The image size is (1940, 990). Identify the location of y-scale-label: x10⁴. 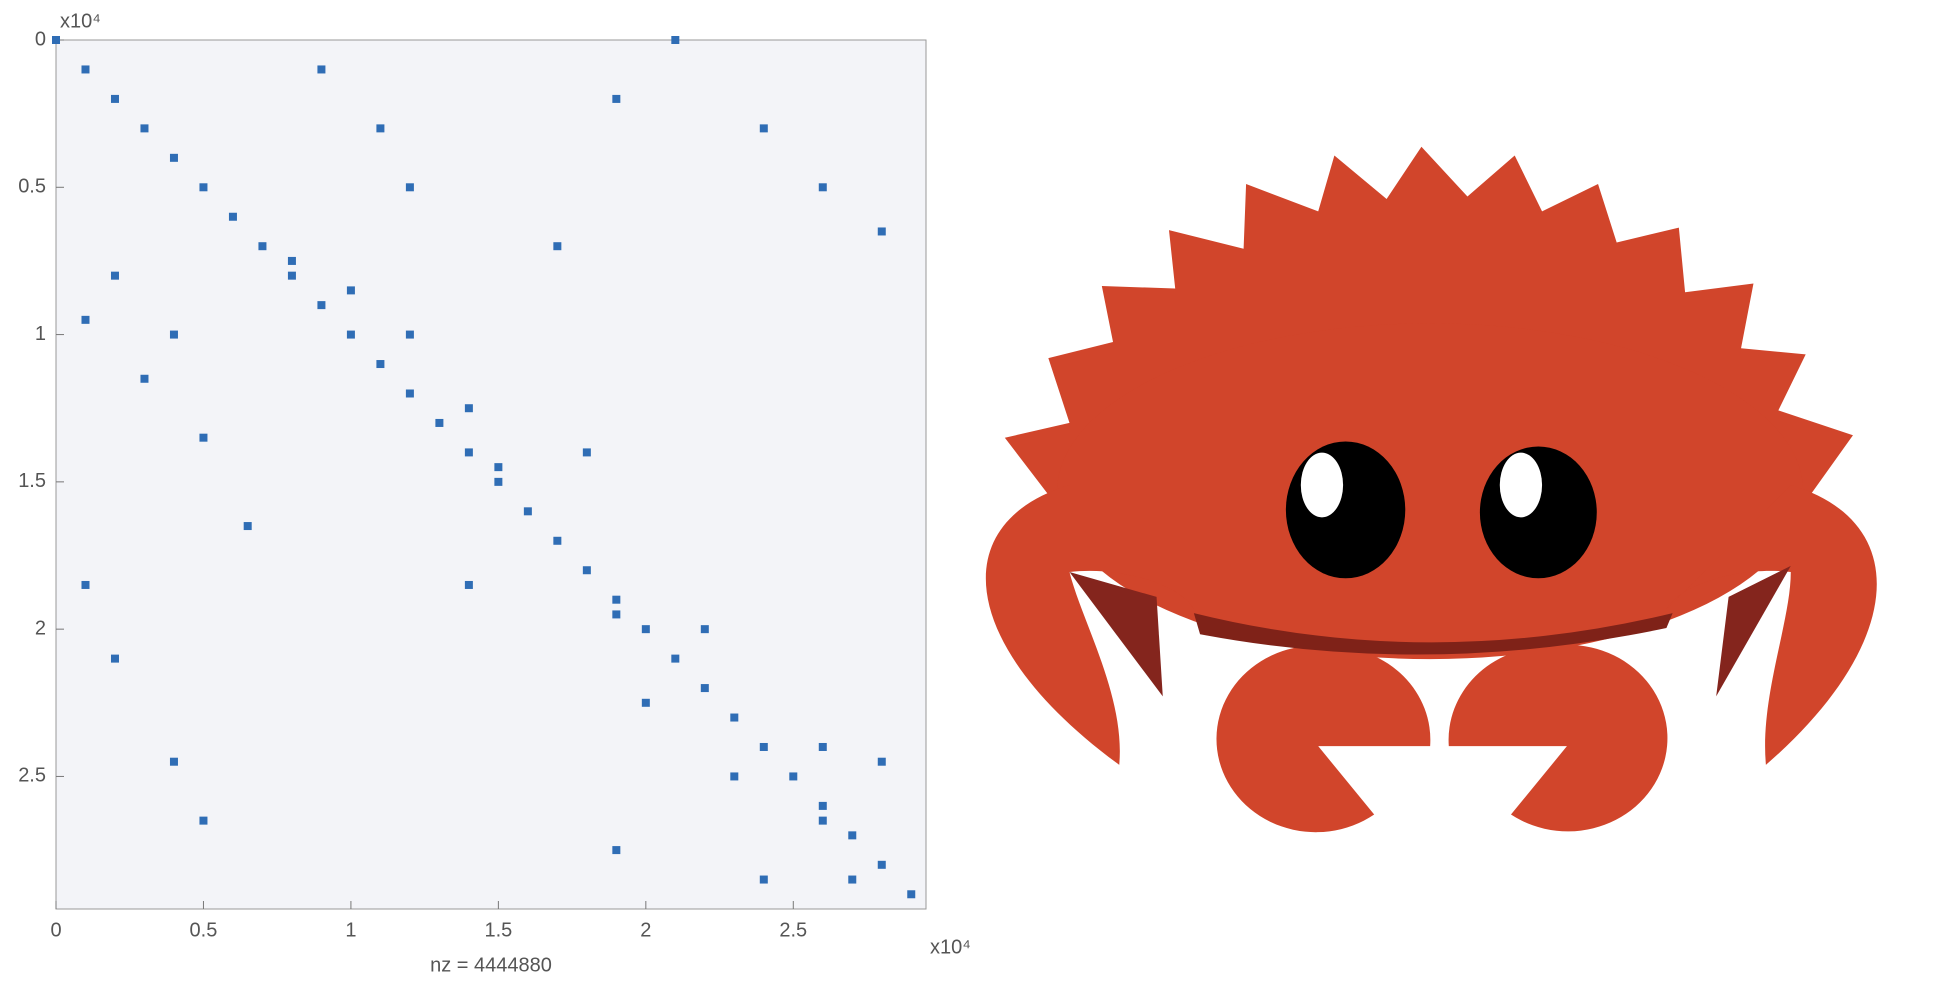
(80, 21).